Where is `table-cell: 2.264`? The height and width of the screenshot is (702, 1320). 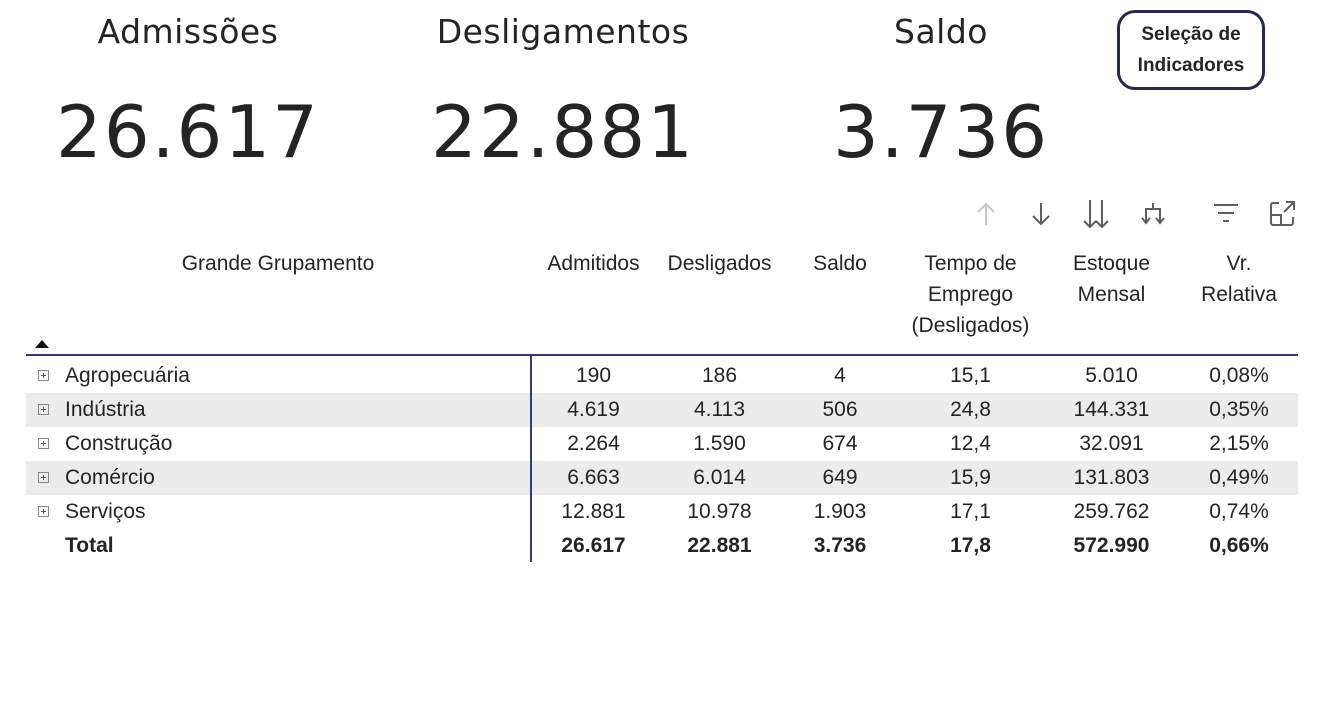 table-cell: 2.264 is located at coordinates (593, 443).